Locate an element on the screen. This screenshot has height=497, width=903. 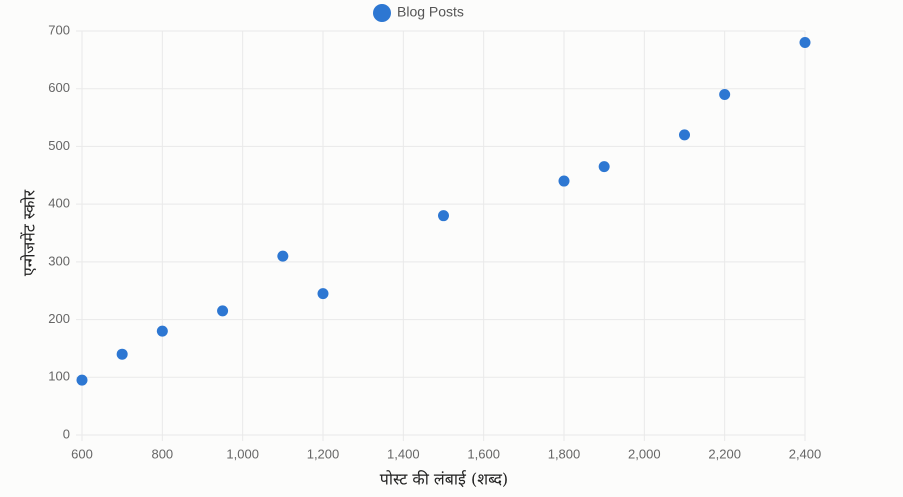
x-tick-label: 1,600 is located at coordinates (483, 453).